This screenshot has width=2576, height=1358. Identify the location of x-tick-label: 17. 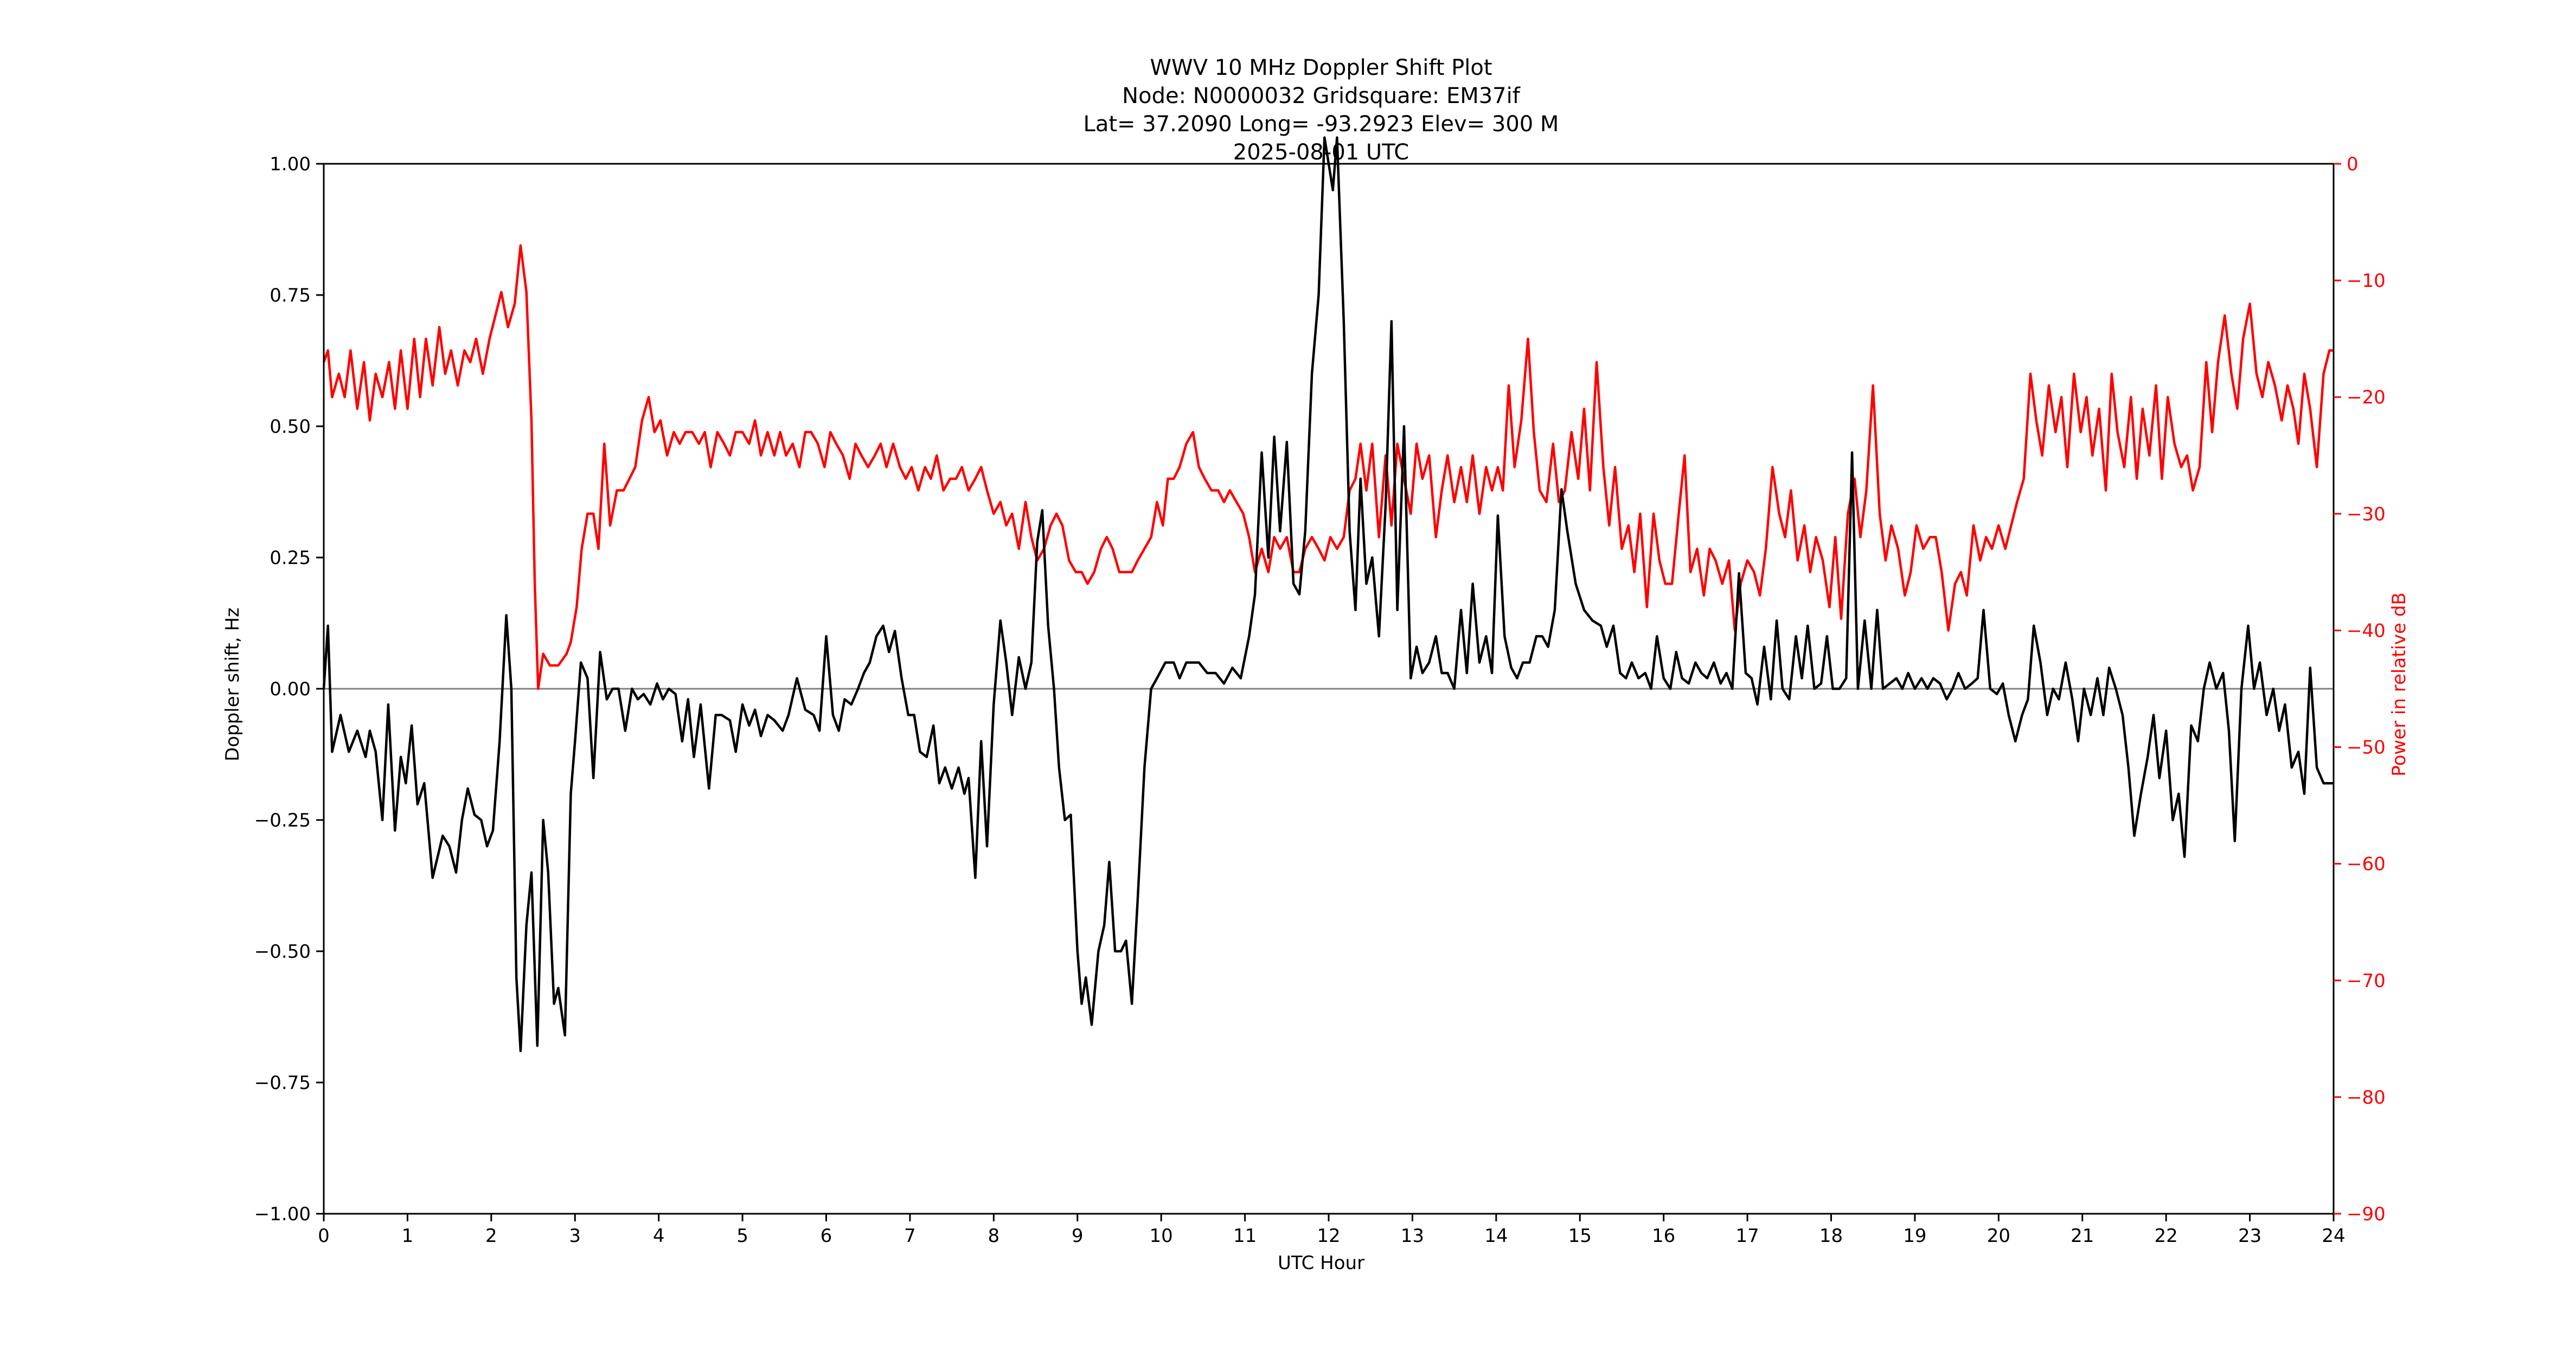
(1747, 1236).